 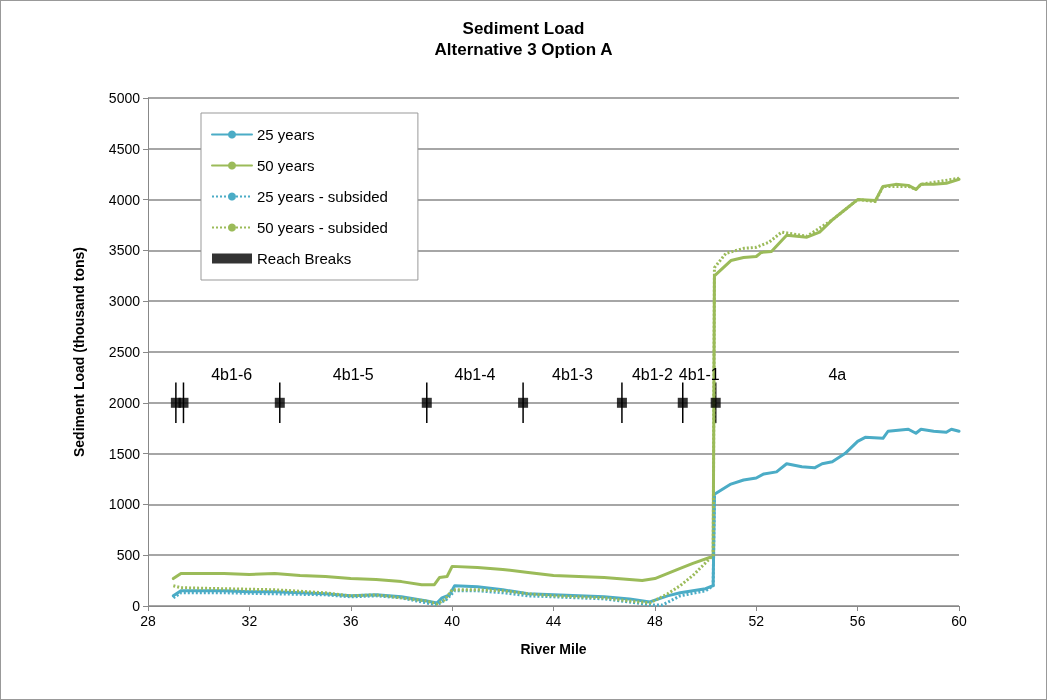 I want to click on annotation: 4b1-3, so click(x=573, y=374).